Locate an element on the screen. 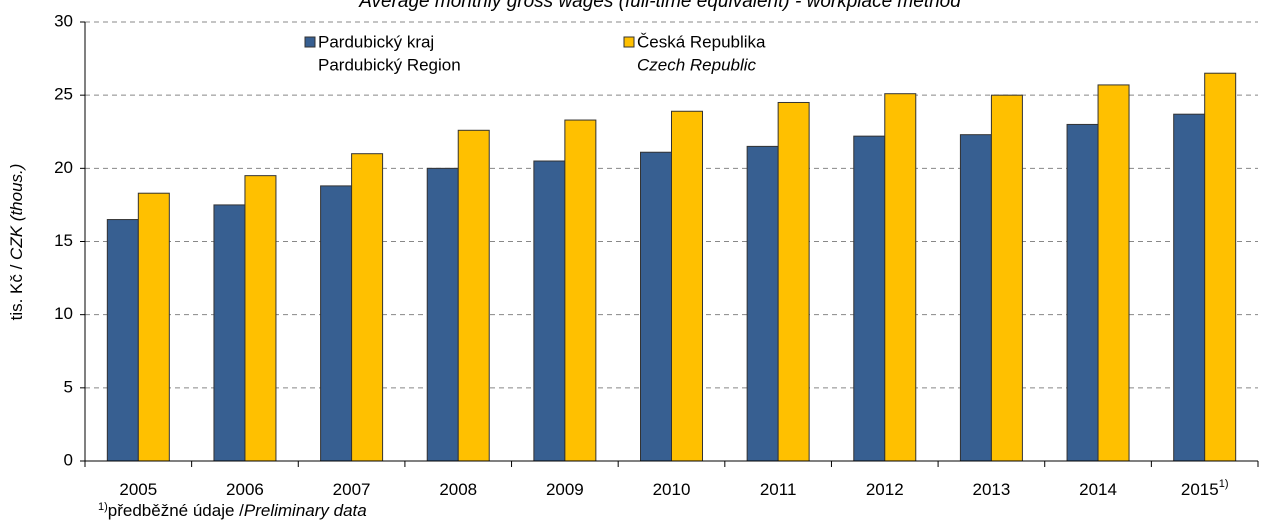 The image size is (1271, 523). x-tick-label: 2008 is located at coordinates (458, 489).